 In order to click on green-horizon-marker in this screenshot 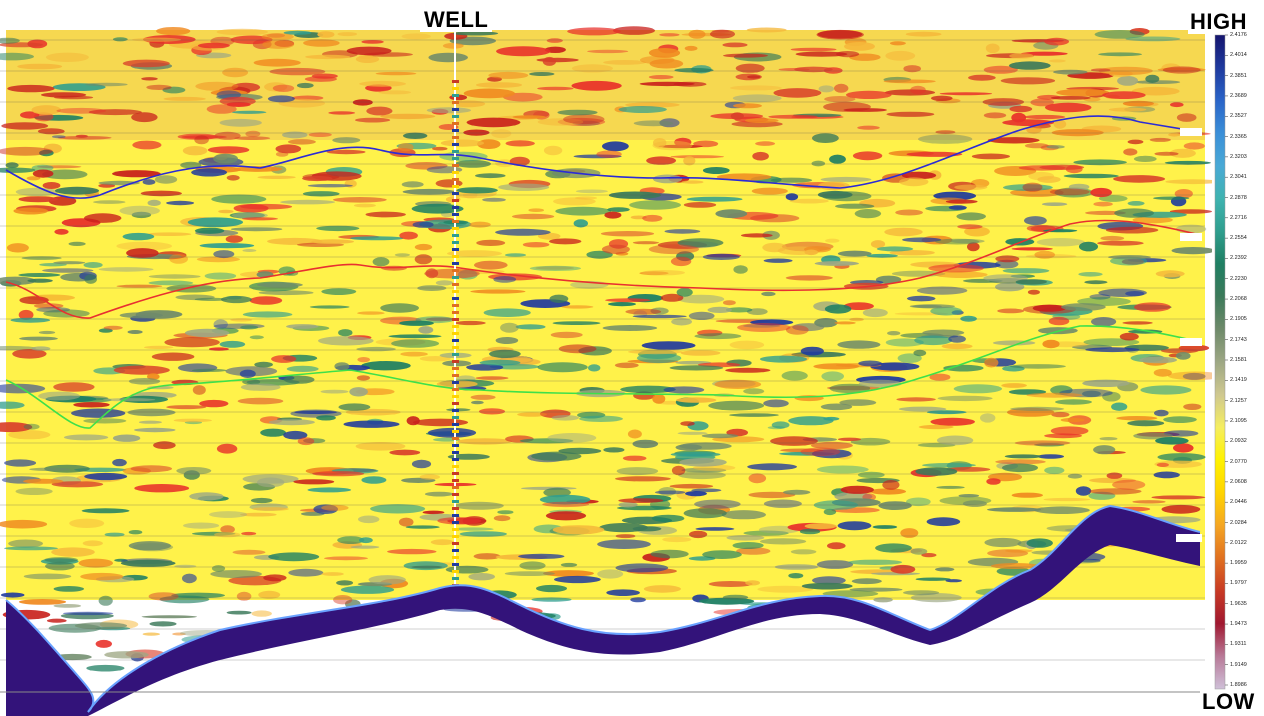, I will do `click(1191, 342)`.